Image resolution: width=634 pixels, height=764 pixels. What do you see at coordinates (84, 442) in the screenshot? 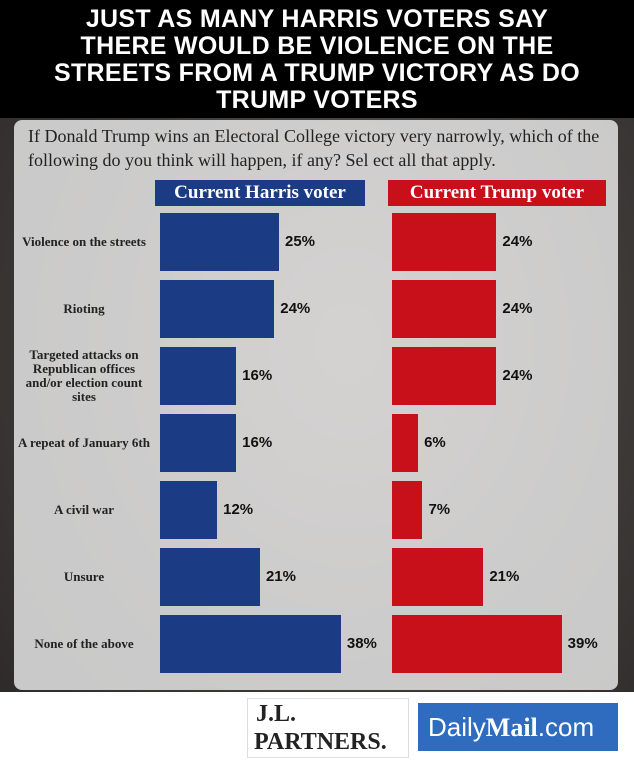
I see `category-label: A repeat of January 6th` at bounding box center [84, 442].